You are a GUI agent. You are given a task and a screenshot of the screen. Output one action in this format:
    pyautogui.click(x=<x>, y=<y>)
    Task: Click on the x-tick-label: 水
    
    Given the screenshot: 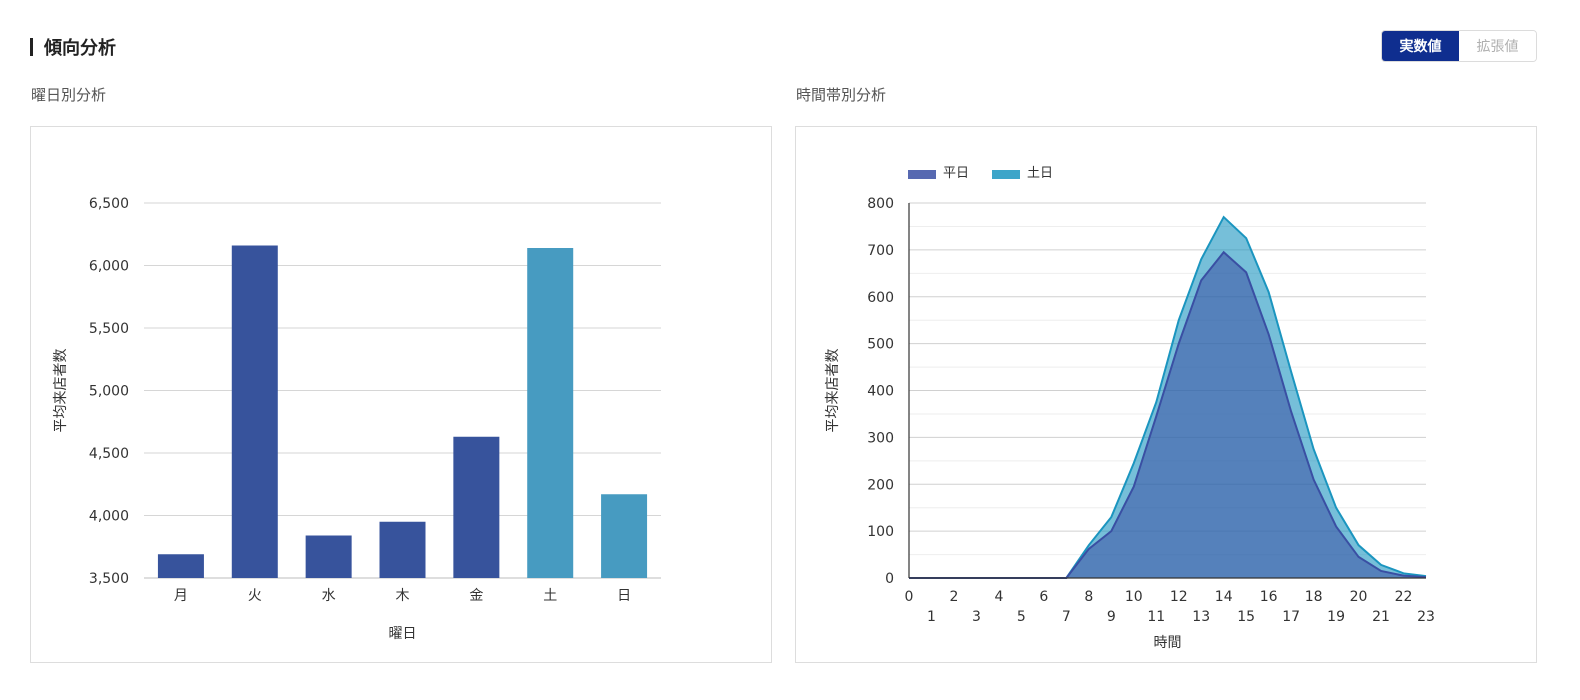 What is the action you would take?
    pyautogui.click(x=329, y=596)
    